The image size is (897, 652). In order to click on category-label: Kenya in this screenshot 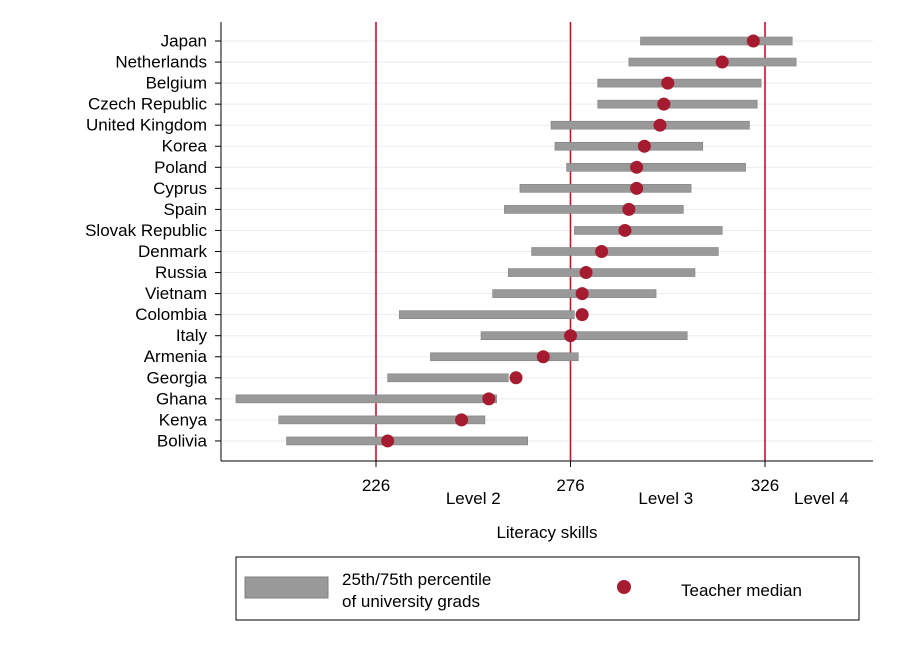, I will do `click(183, 419)`.